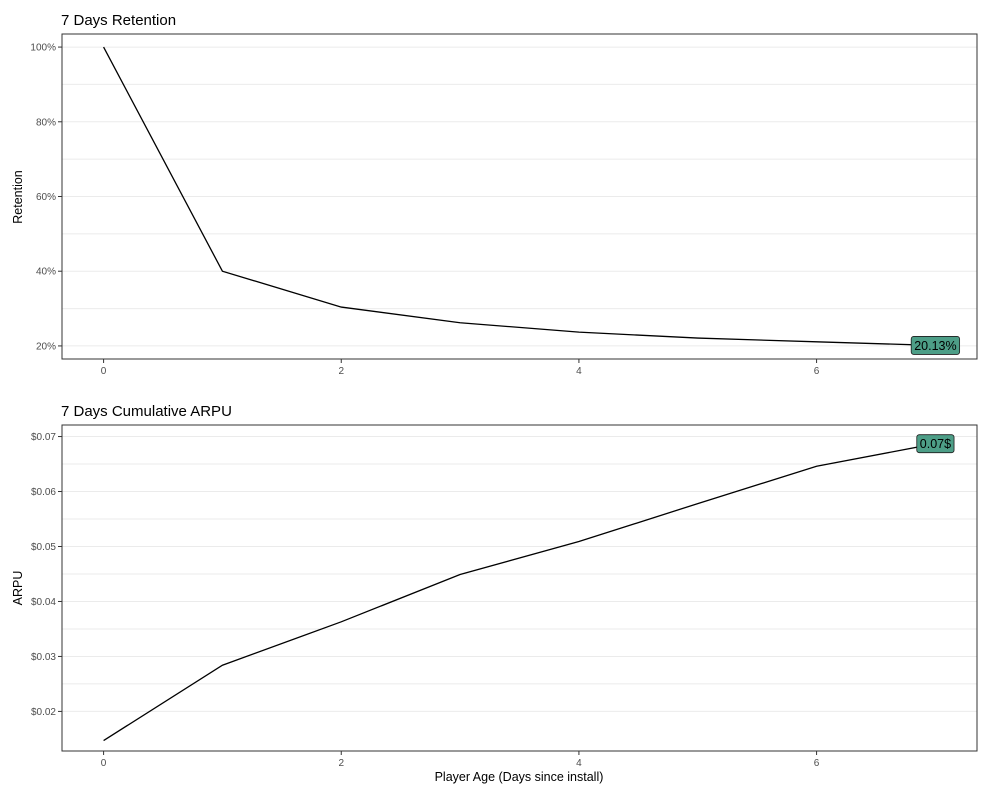  Describe the element at coordinates (817, 371) in the screenshot. I see `retention-x-tick-label: 6` at that location.